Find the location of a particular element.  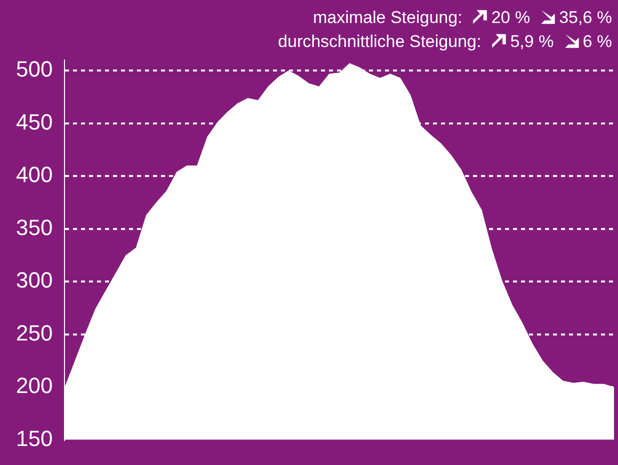

y-tick-label: 150 is located at coordinates (34, 438).